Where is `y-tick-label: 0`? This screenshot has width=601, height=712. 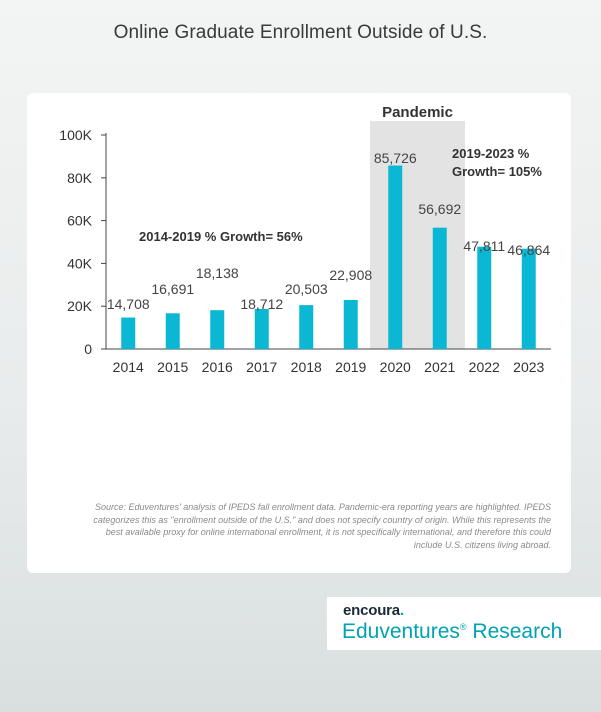
y-tick-label: 0 is located at coordinates (88, 349).